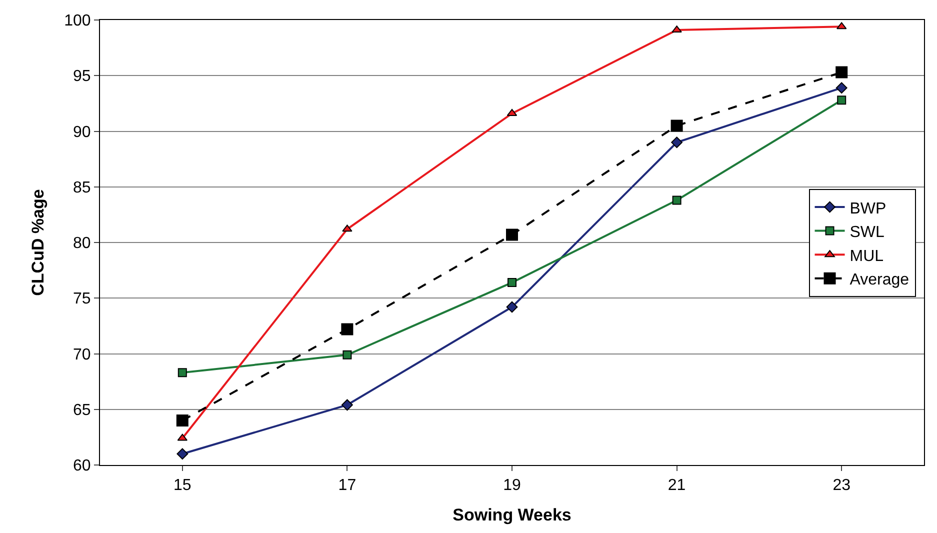 This screenshot has width=937, height=533. I want to click on legend-label: Average, so click(880, 280).